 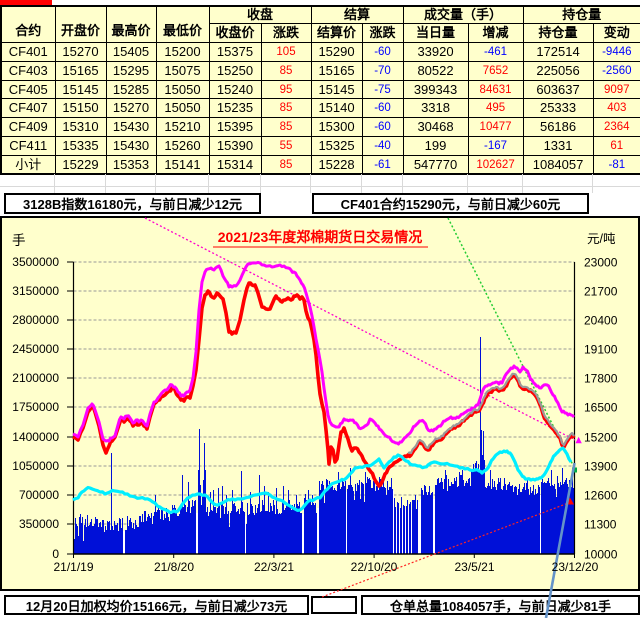 What do you see at coordinates (174, 567) in the screenshot?
I see `svg-text: 21/8/20` at bounding box center [174, 567].